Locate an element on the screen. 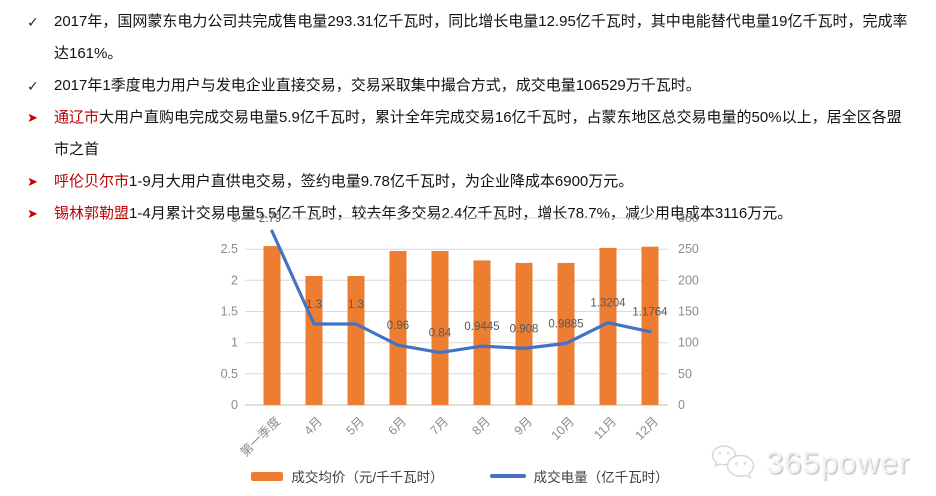 This screenshot has height=496, width=936. city-name-highlight: 通辽市 is located at coordinates (77, 117).